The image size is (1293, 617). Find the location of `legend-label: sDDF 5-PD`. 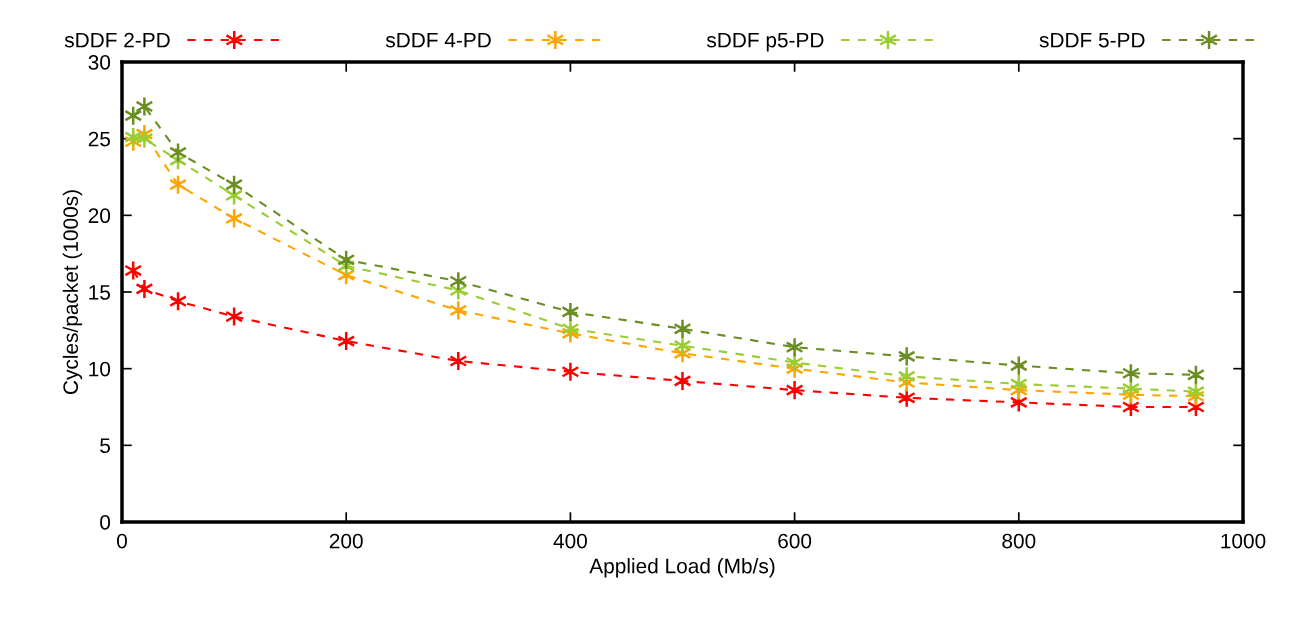

legend-label: sDDF 5-PD is located at coordinates (1092, 40).